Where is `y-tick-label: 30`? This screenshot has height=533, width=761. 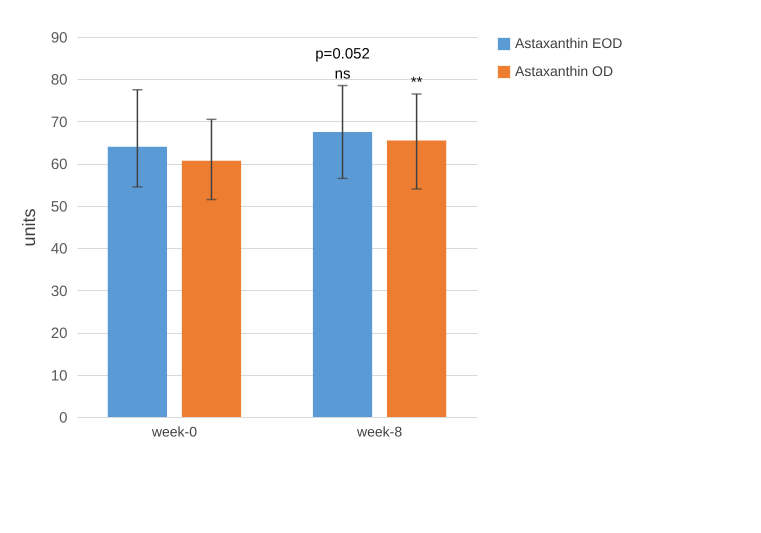
y-tick-label: 30 is located at coordinates (59, 291).